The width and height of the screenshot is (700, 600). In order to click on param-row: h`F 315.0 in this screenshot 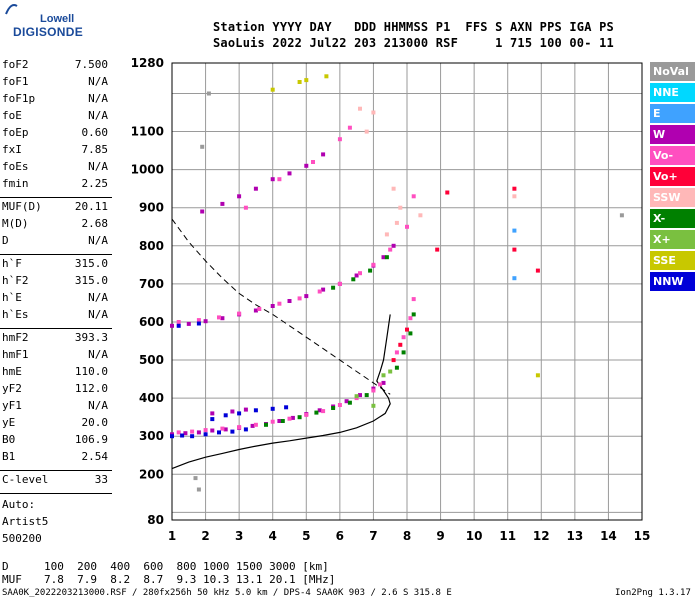, I will do `click(56, 265)`.